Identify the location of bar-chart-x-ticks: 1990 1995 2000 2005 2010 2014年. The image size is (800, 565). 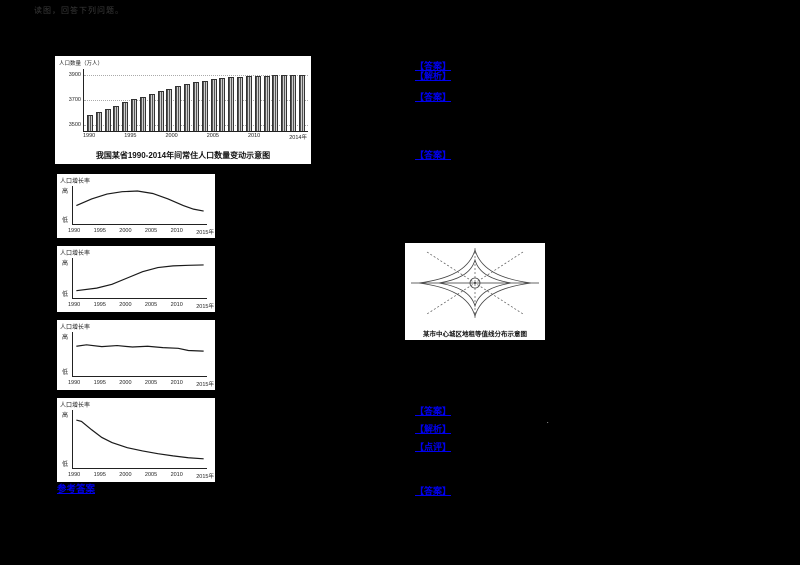
(195, 137).